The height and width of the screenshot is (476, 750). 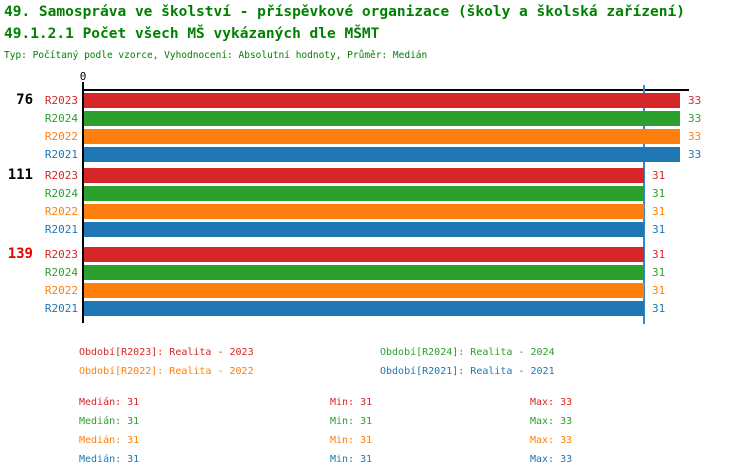 I want to click on x-axis-line, so click(x=385, y=90).